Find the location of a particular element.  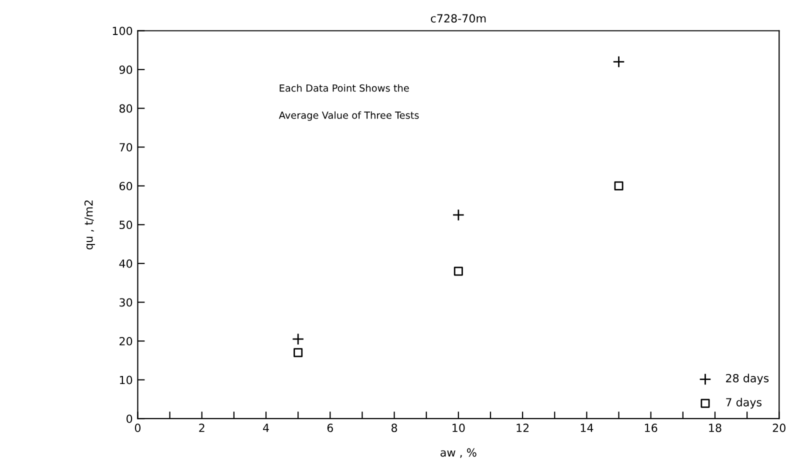

x-tick-label: 14 is located at coordinates (587, 428).